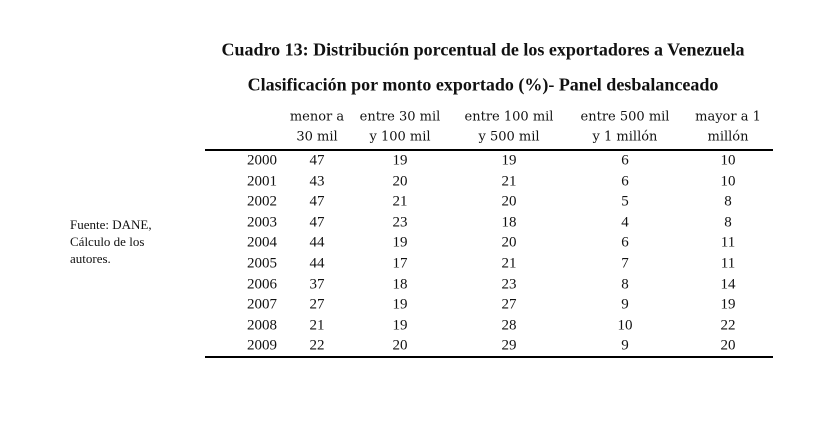 This screenshot has height=437, width=839. I want to click on column-header: 30 mil, so click(317, 137).